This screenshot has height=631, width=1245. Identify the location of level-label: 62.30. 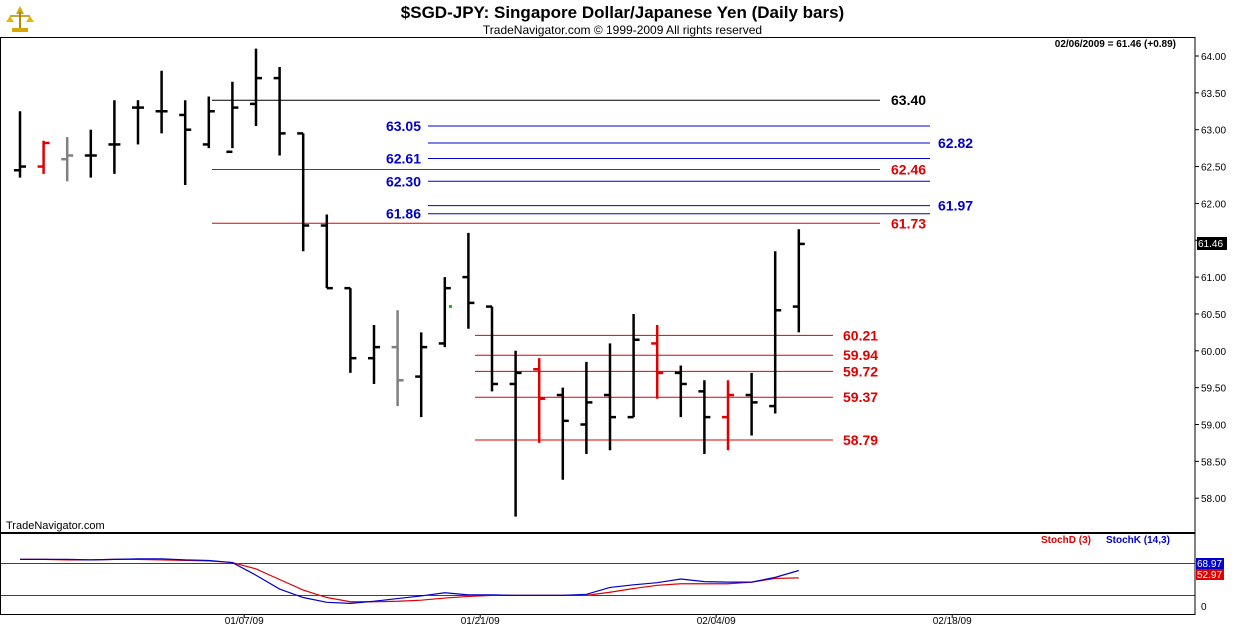
(403, 181).